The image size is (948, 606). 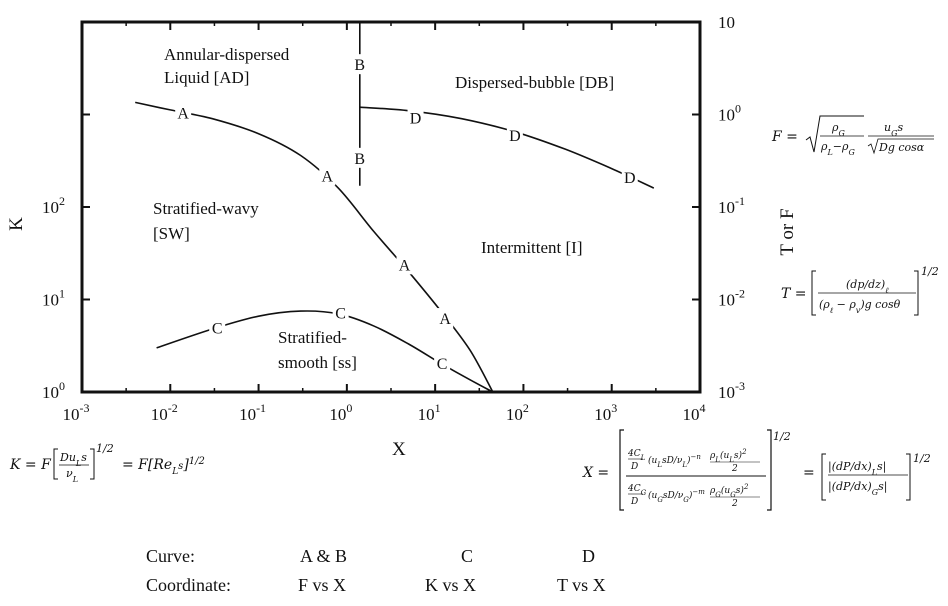 What do you see at coordinates (794, 294) in the screenshot?
I see `svg-text: T =` at bounding box center [794, 294].